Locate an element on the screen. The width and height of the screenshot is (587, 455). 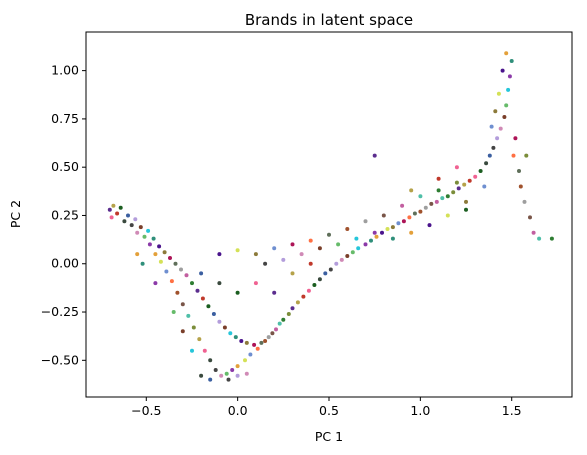
y-tick-label: −0.50 is located at coordinates (60, 359).